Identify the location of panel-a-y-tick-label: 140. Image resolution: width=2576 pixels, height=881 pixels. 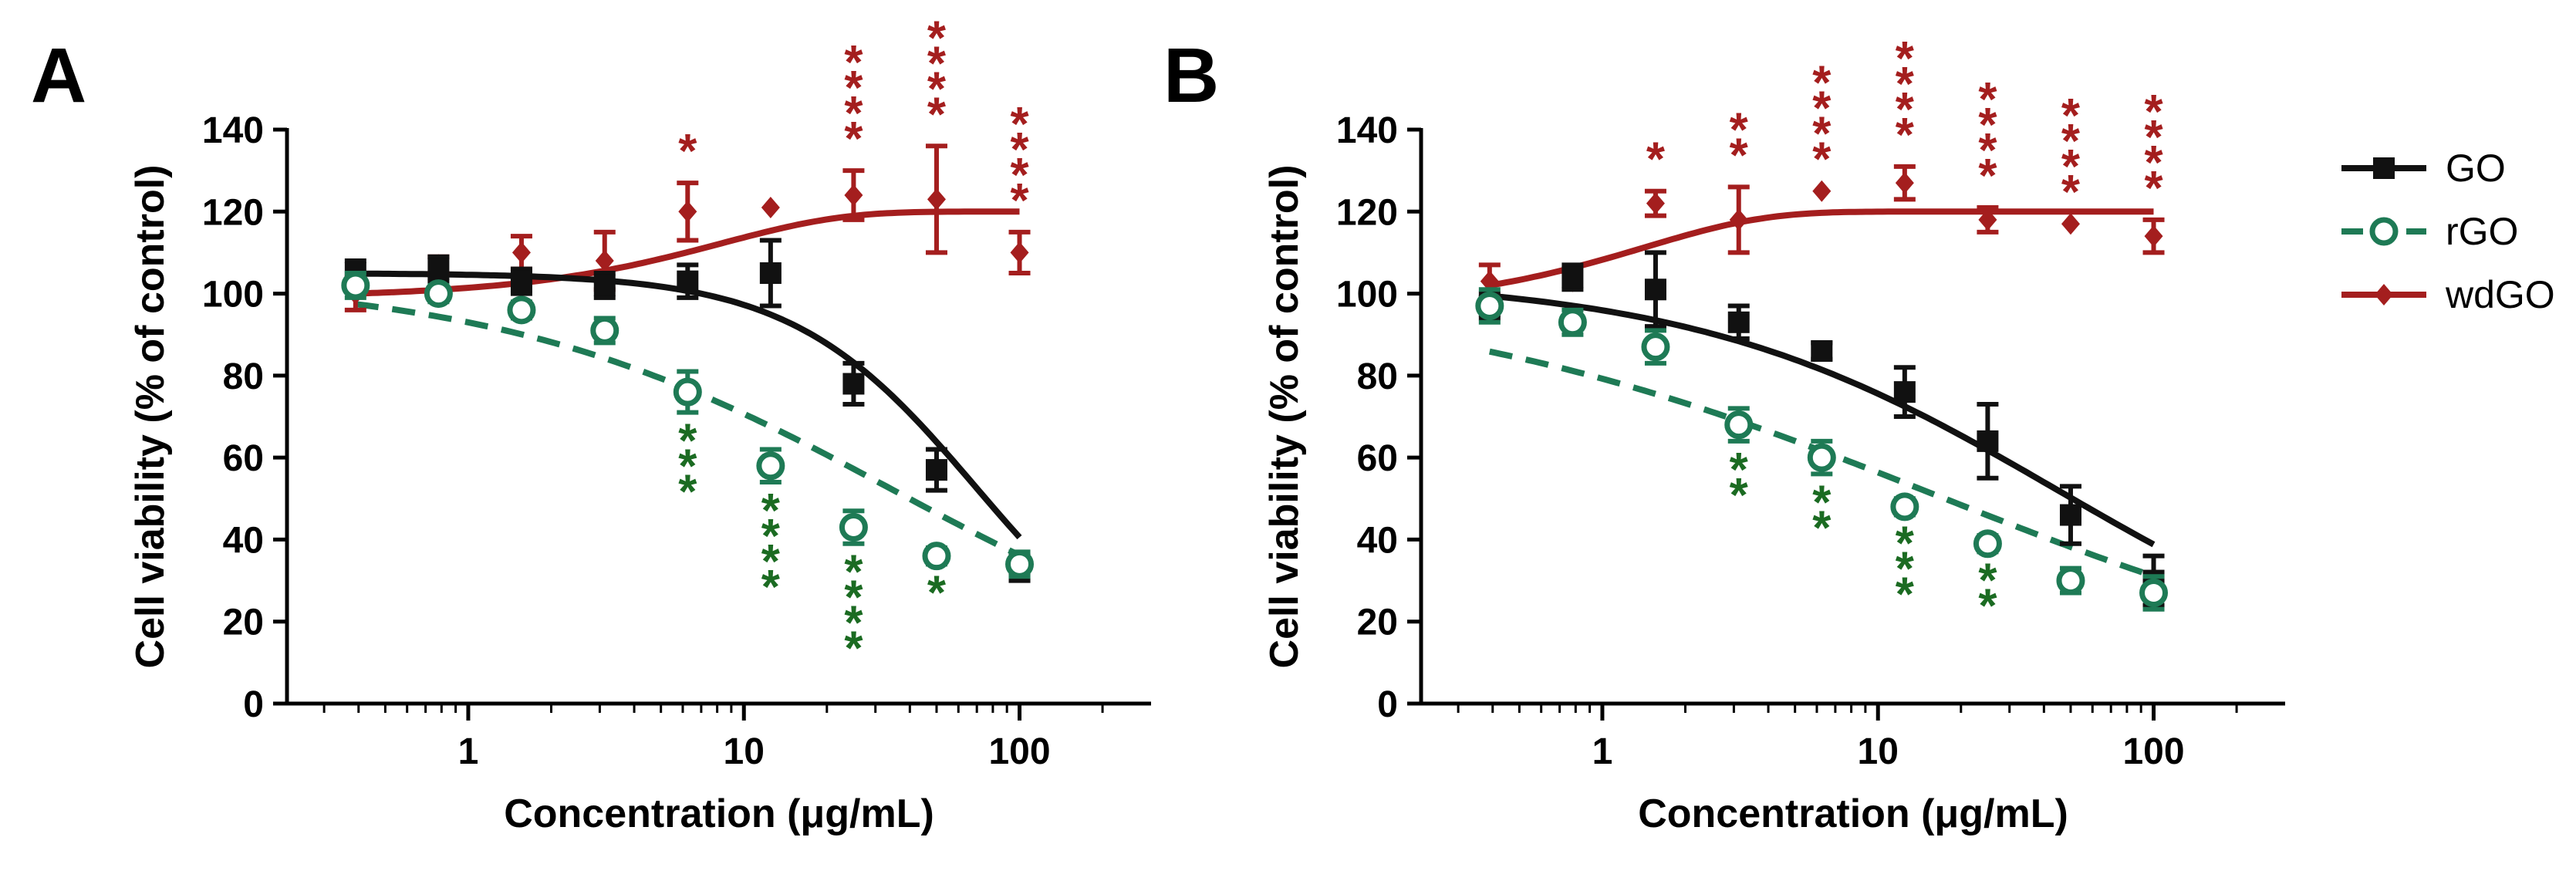
(233, 130).